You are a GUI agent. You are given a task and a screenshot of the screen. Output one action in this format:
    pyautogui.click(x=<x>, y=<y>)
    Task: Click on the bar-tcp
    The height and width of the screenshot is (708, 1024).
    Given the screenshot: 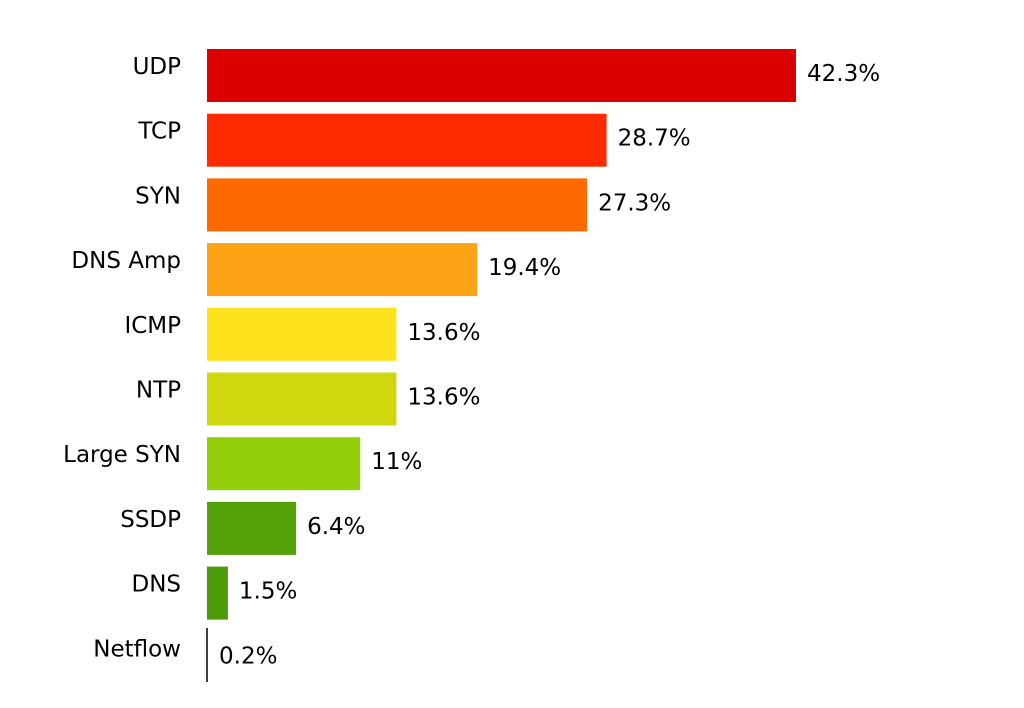 What is the action you would take?
    pyautogui.click(x=407, y=140)
    